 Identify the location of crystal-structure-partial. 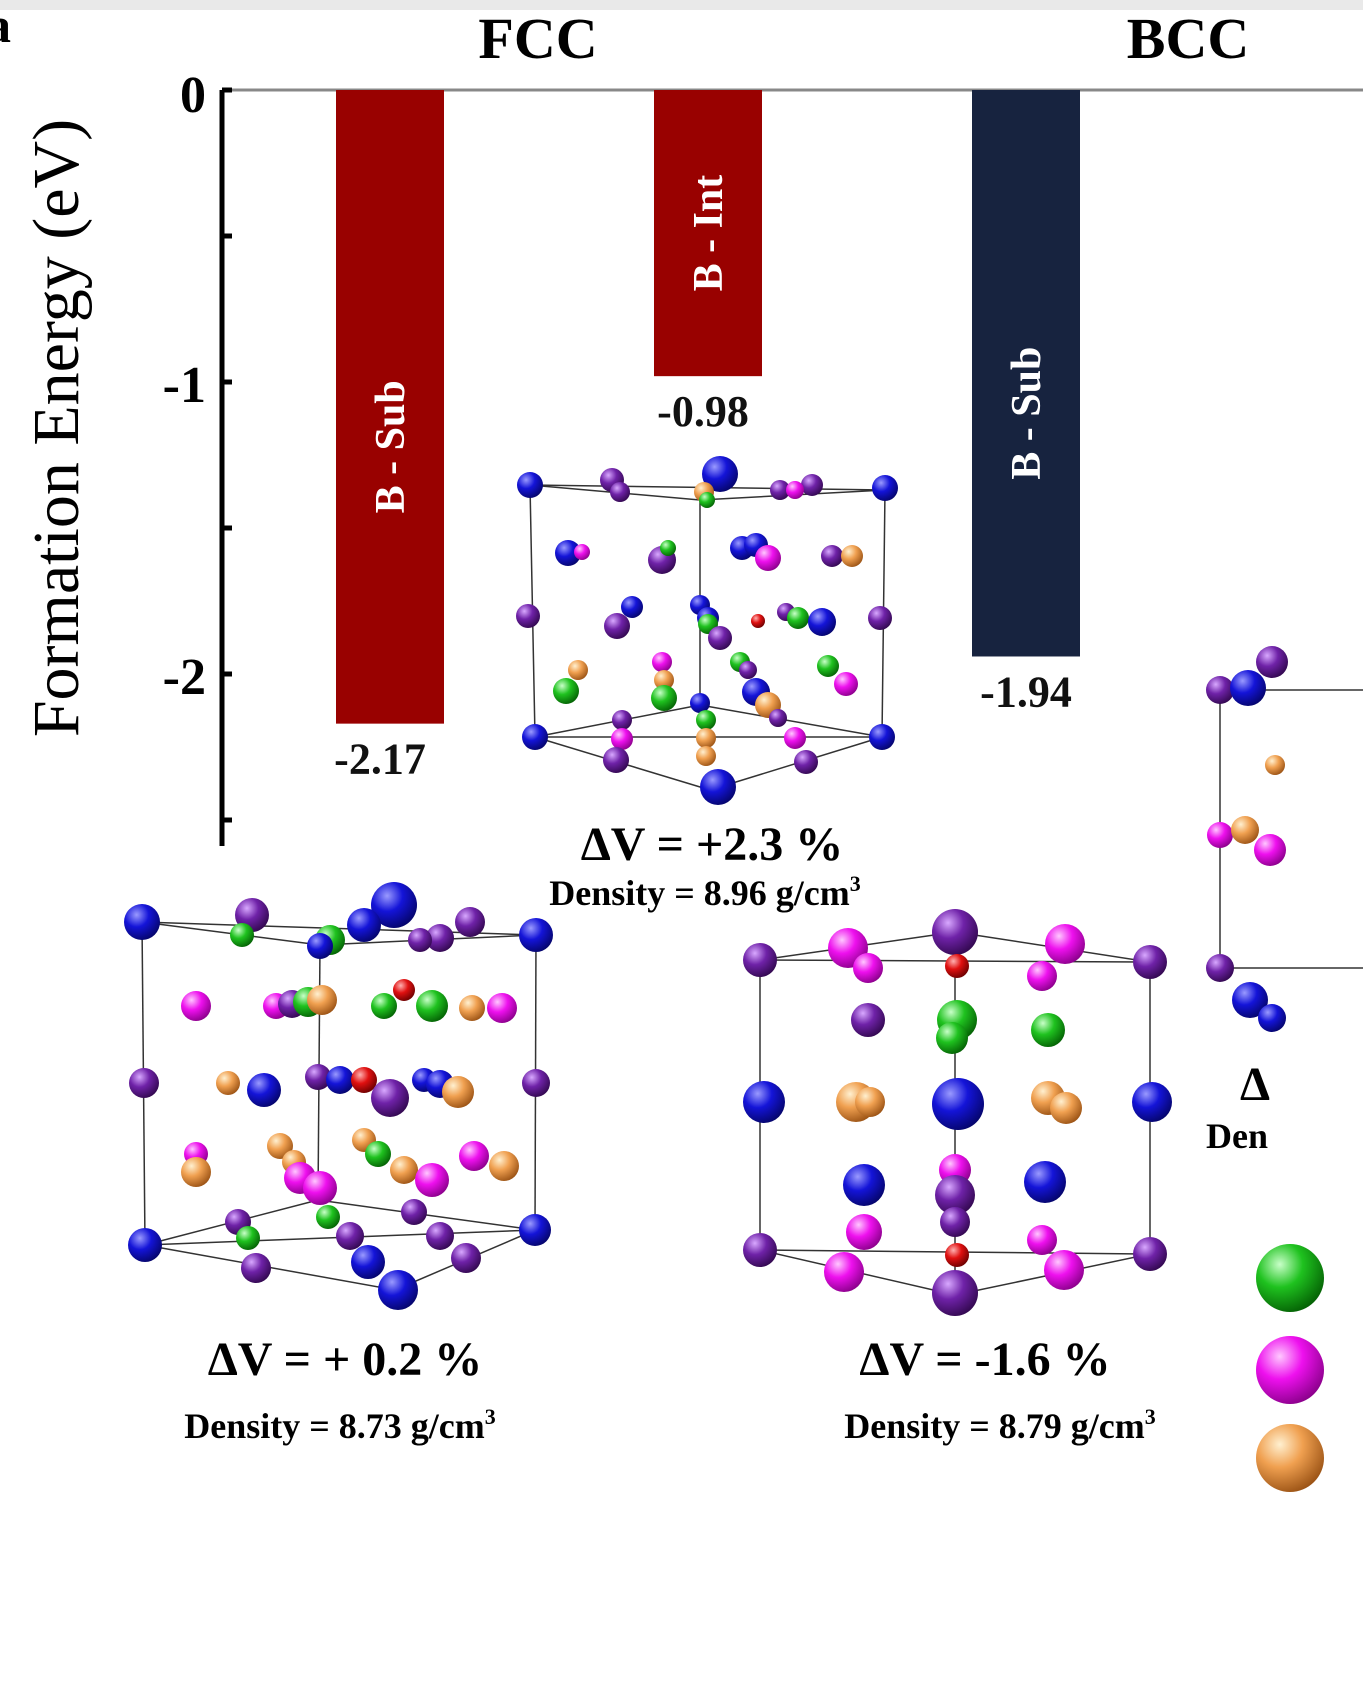
(1284, 839).